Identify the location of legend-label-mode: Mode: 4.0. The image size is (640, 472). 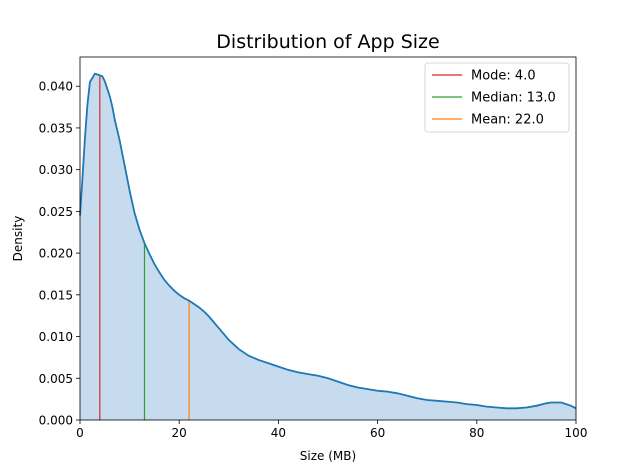
(503, 76).